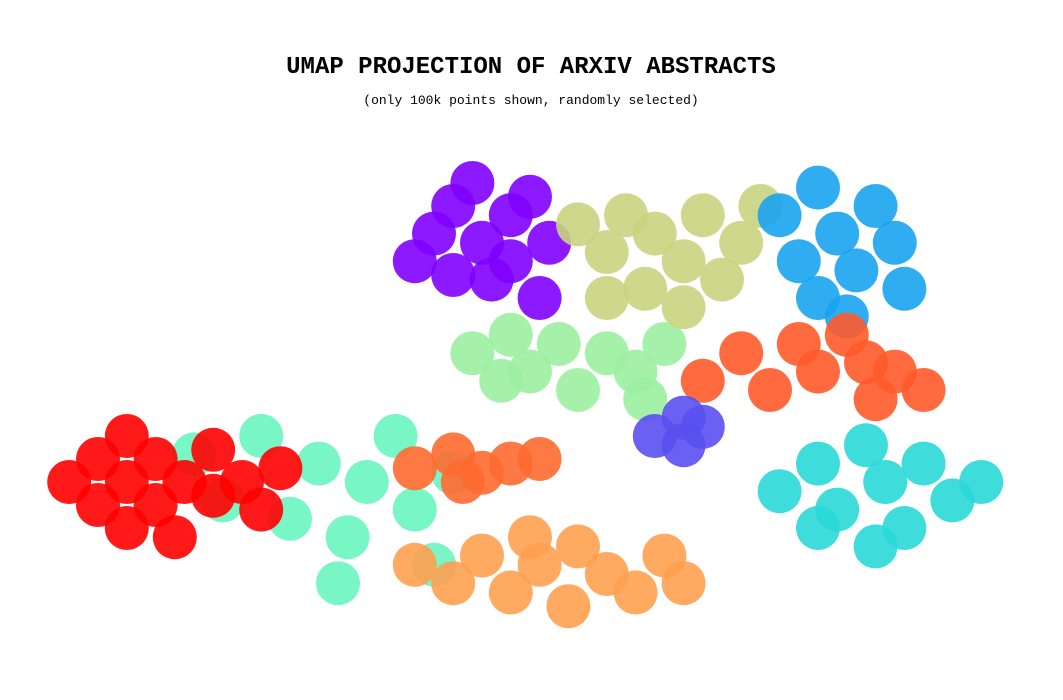  Describe the element at coordinates (531, 67) in the screenshot. I see `chart-title: UMAP PROJECTION OF ARXIV ABSTRACTS` at that location.